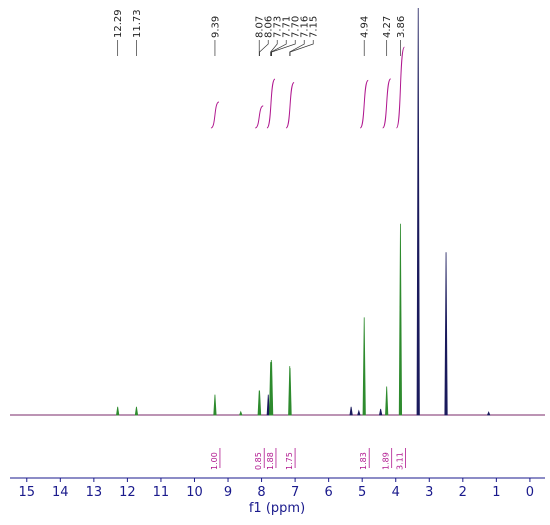 This screenshot has height=525, width=550. What do you see at coordinates (137, 23) in the screenshot?
I see `peak-label: 11.73` at bounding box center [137, 23].